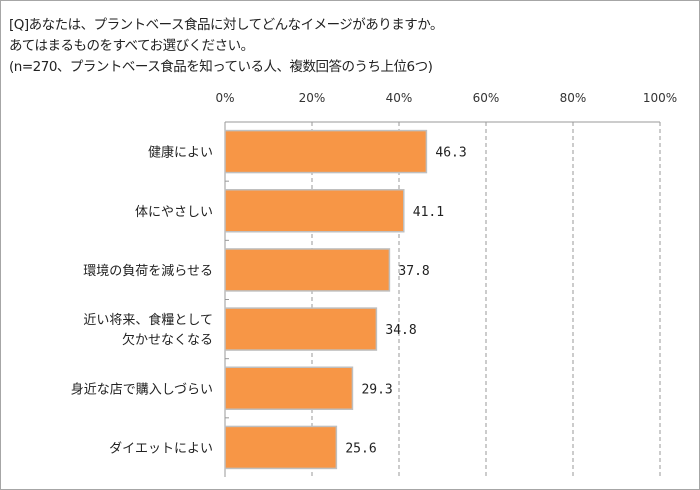 The width and height of the screenshot is (700, 490). I want to click on value-label: 25.6, so click(360, 448).